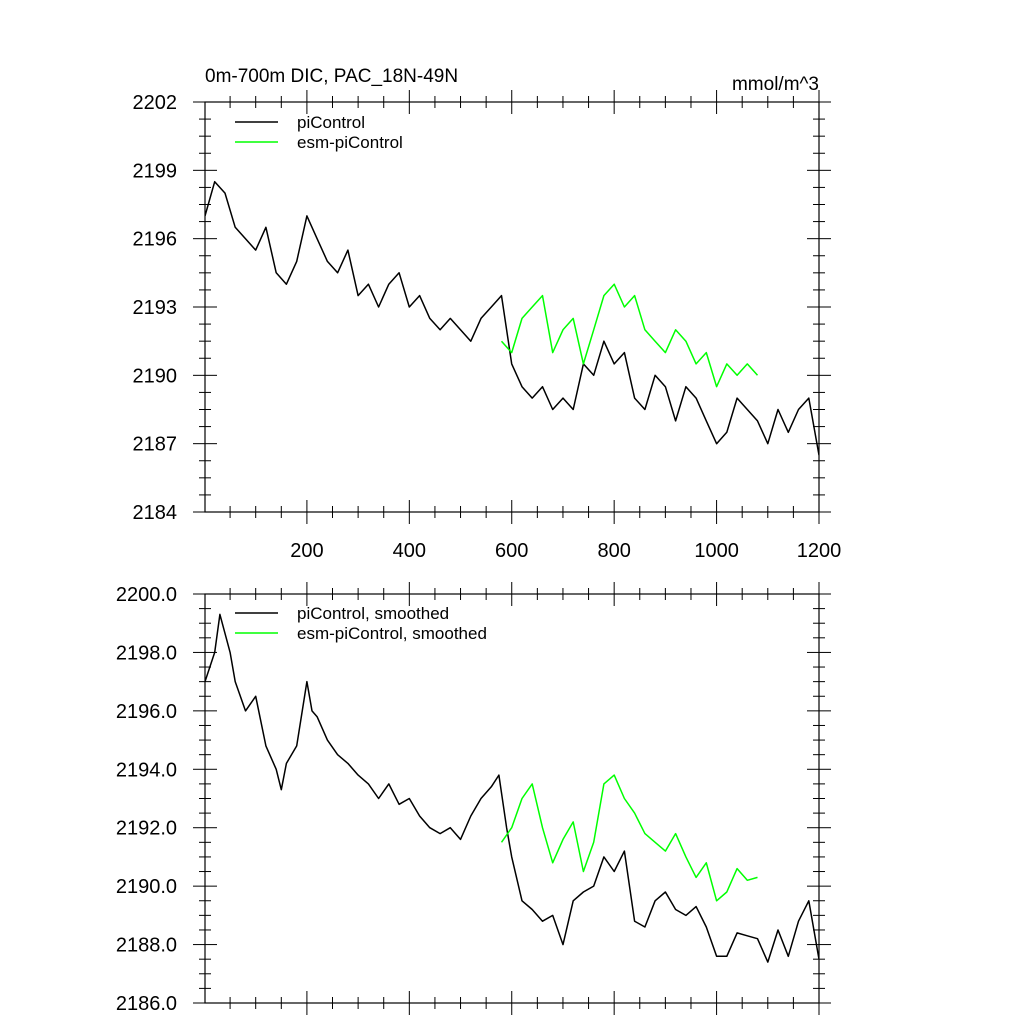 This screenshot has width=1024, height=1024. I want to click on y-tick-label: 2199, so click(155, 171).